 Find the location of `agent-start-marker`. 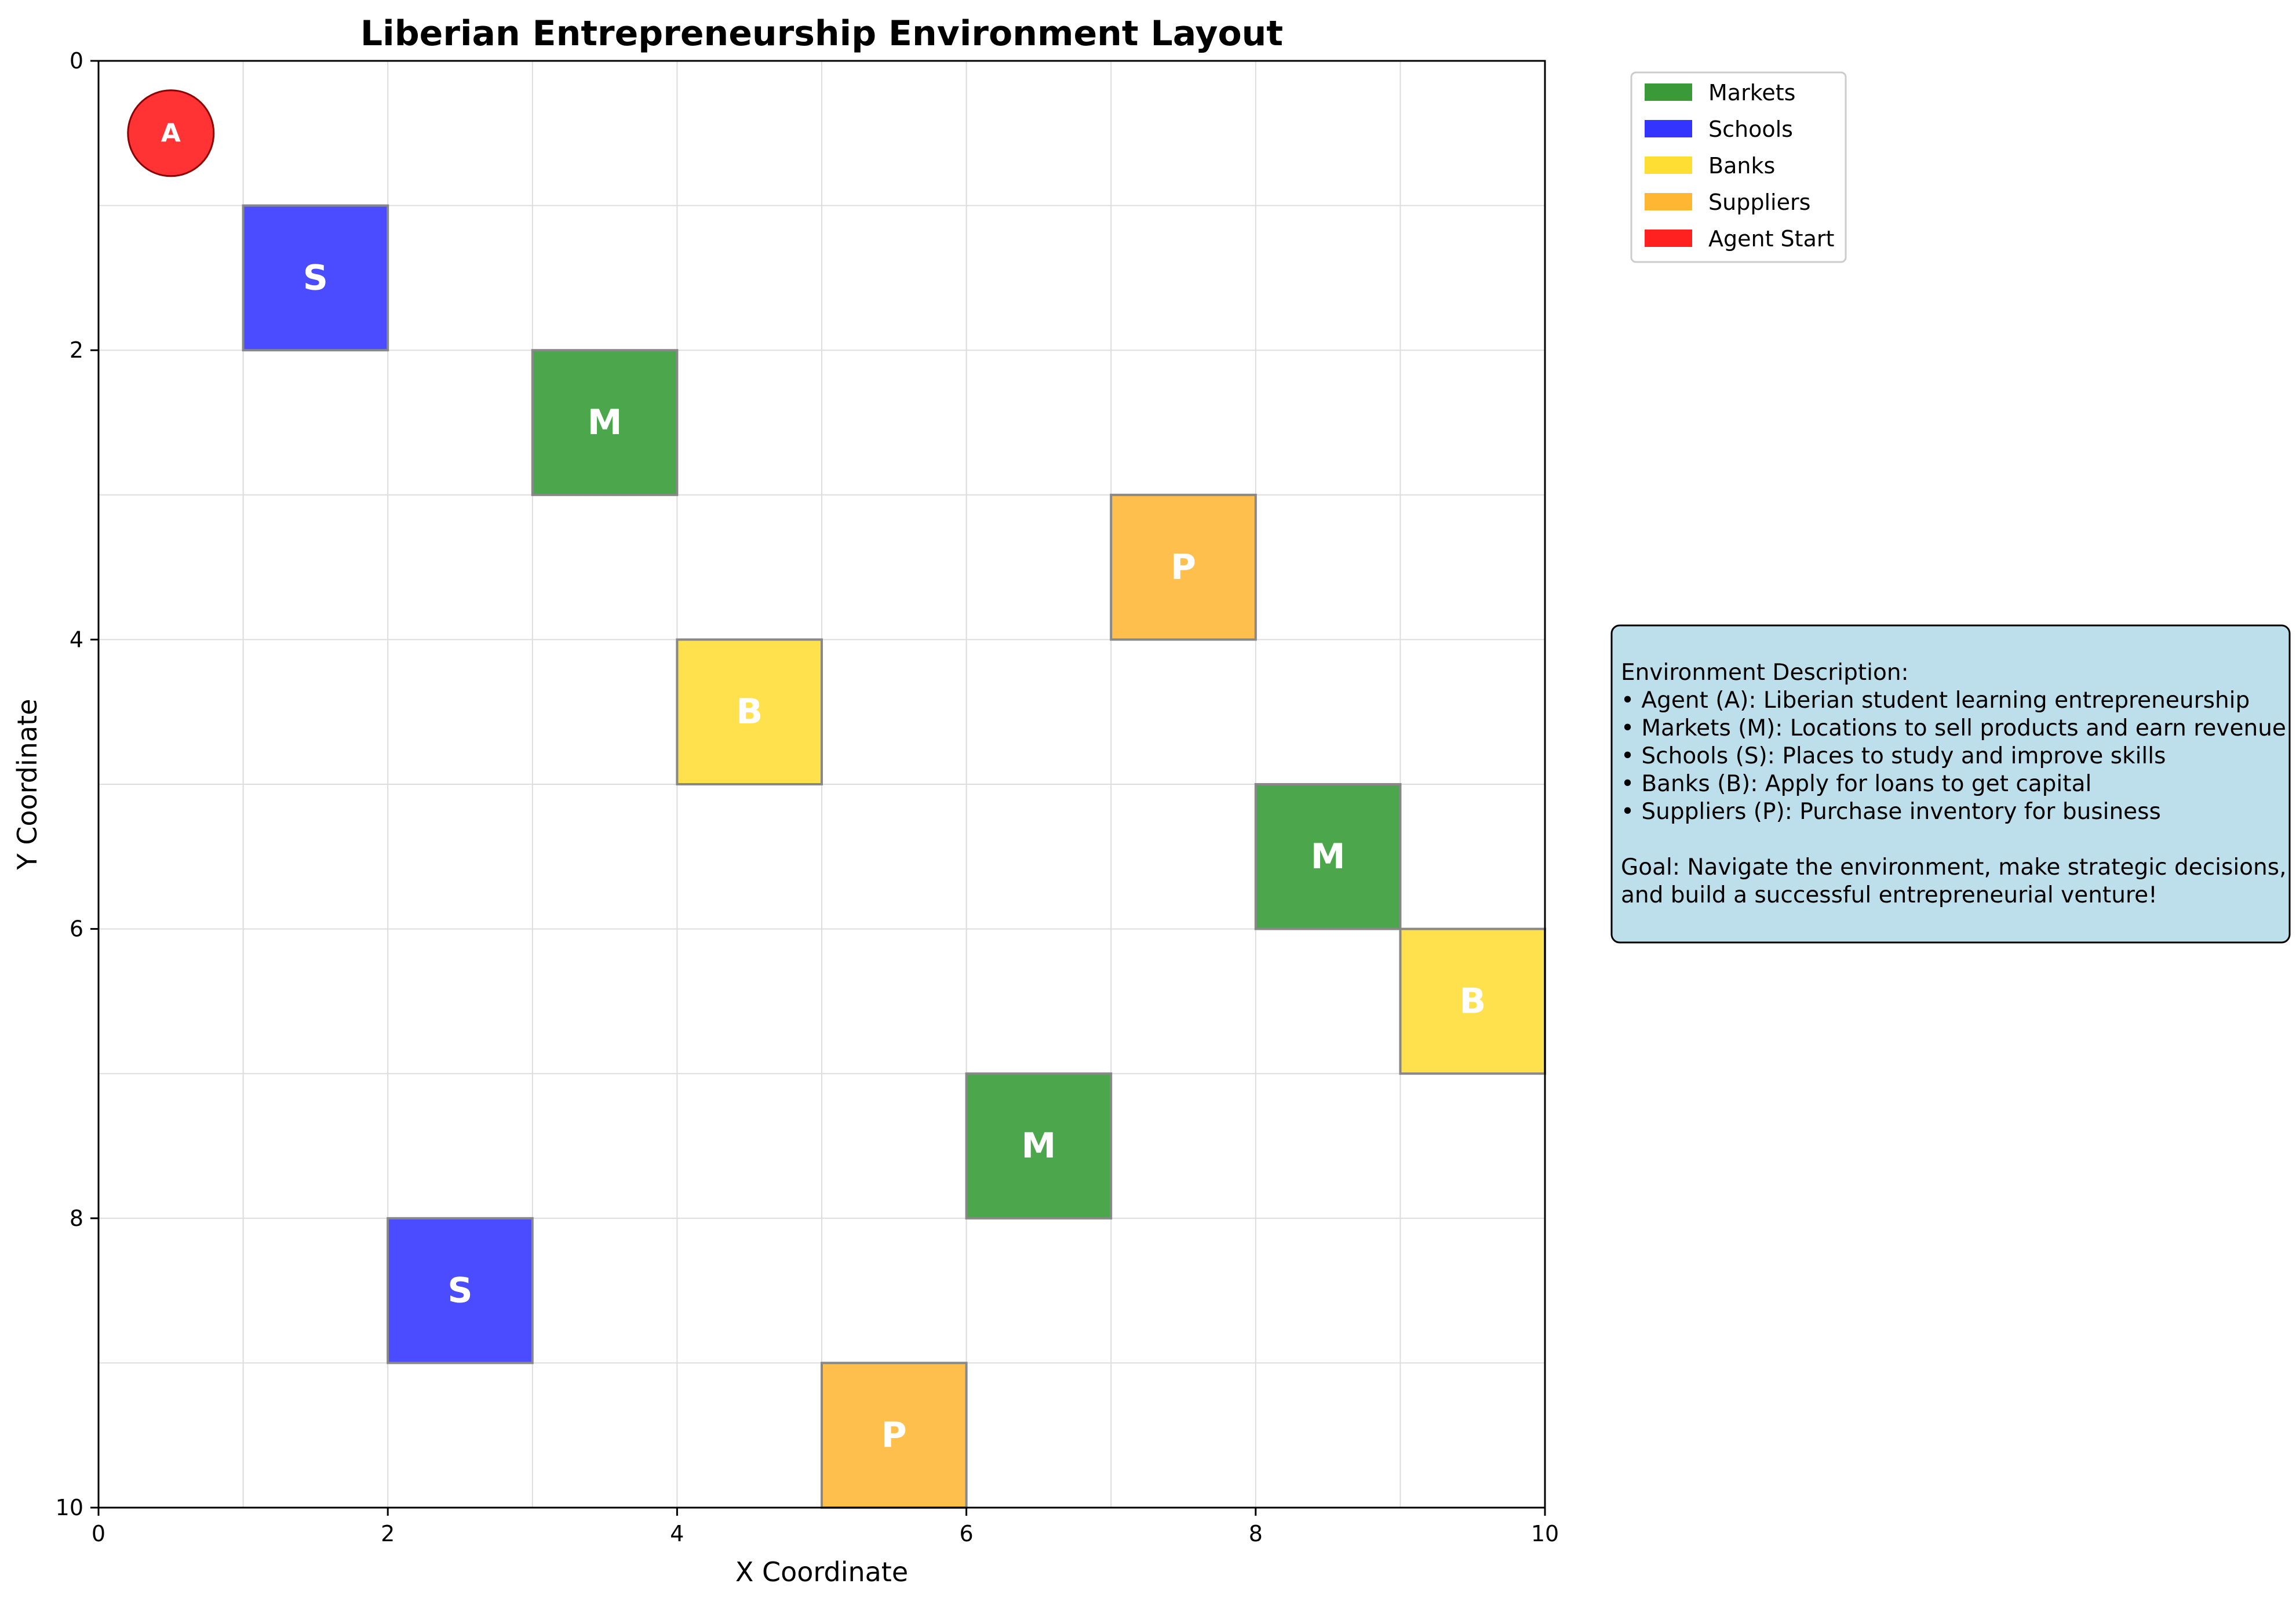

agent-start-marker is located at coordinates (171, 133).